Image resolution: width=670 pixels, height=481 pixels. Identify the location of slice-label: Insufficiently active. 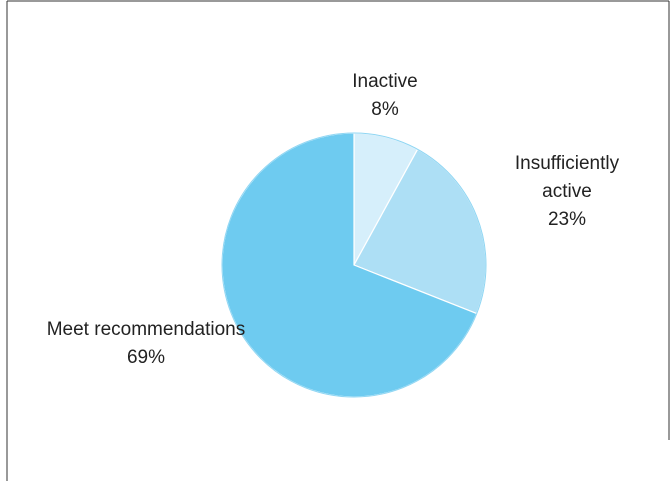
(567, 177).